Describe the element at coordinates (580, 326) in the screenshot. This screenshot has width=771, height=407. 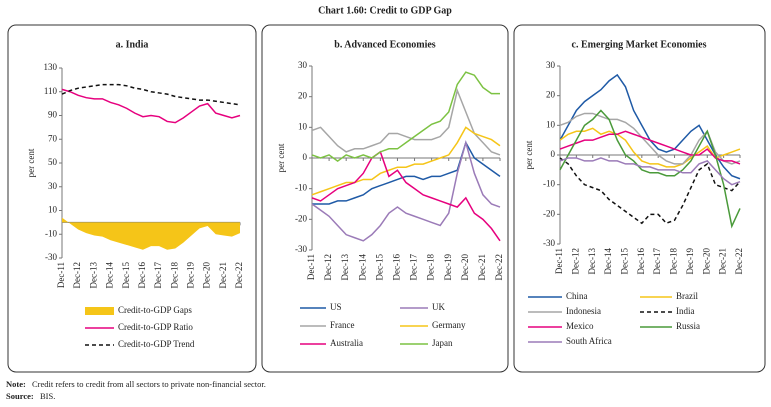
I see `legend-label: Mexico` at that location.